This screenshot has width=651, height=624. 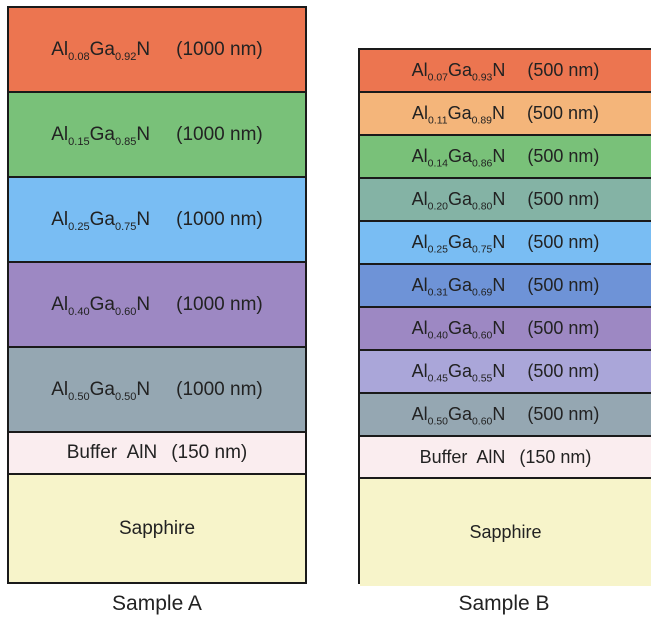 I want to click on formula-al-fraction: 0.08, so click(x=79, y=56).